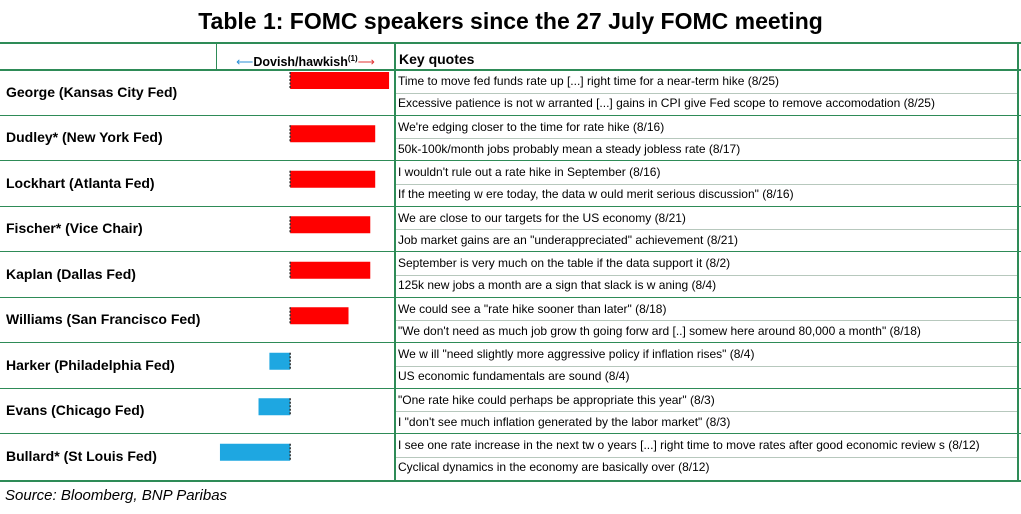 This screenshot has height=514, width=1021. Describe the element at coordinates (103, 319) in the screenshot. I see `speaker-name: Williams (San Francisco Fed)` at that location.